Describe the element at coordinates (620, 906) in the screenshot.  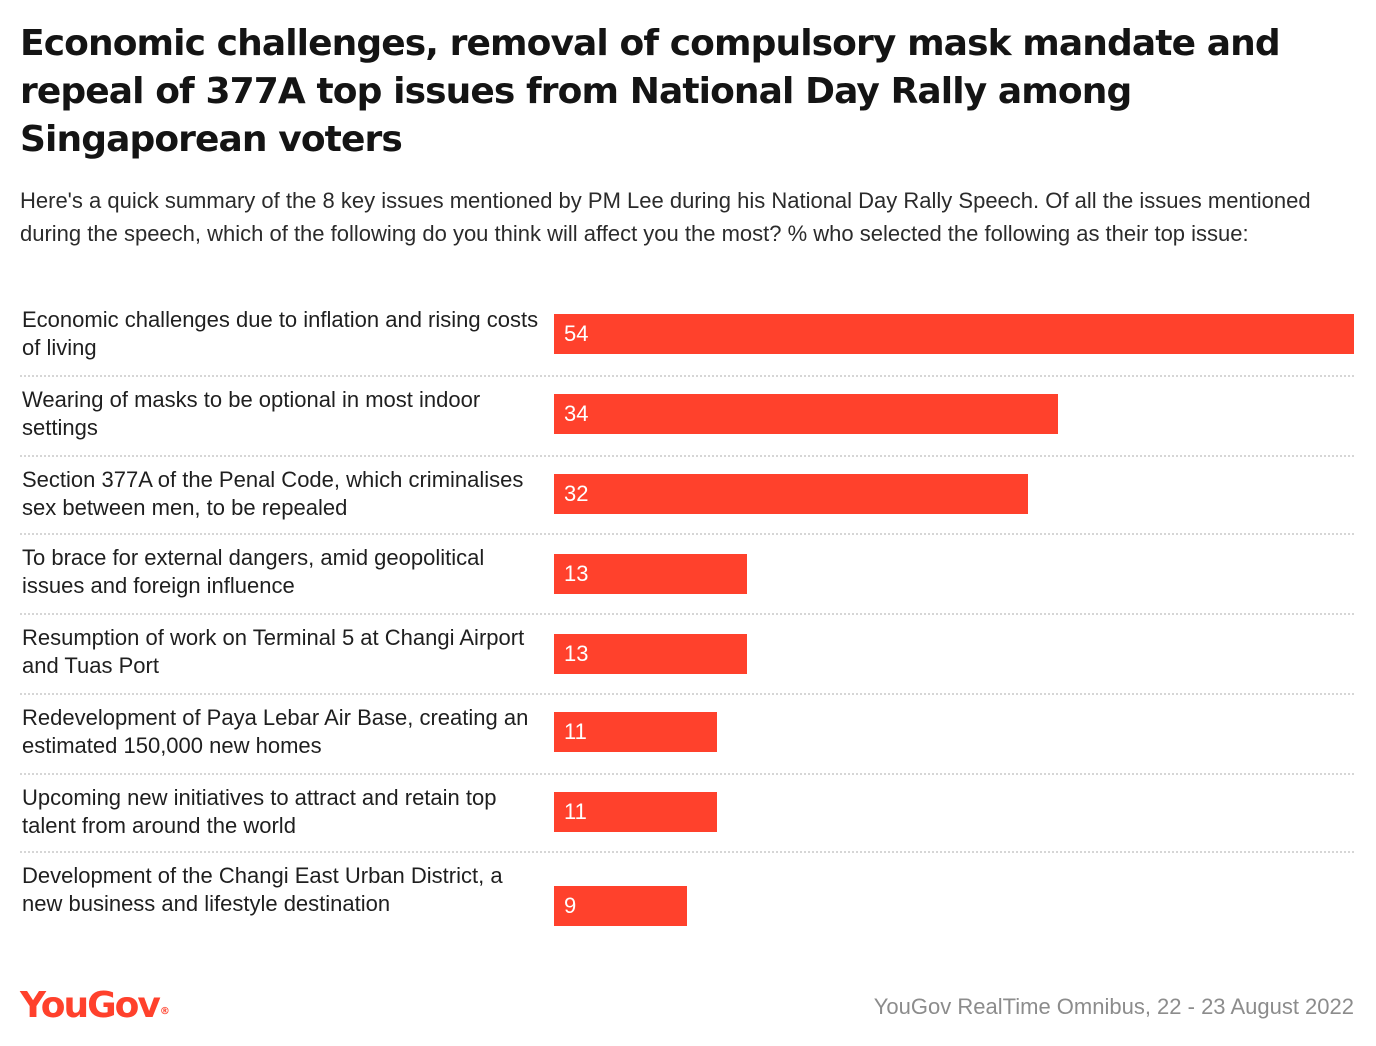
I see `bar: 9` at that location.